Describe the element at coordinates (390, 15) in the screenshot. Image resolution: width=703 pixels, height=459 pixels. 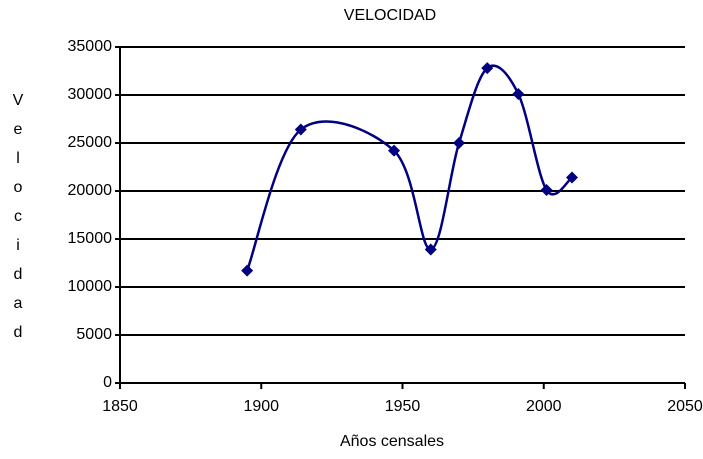
I see `chart-title: VELOCIDAD` at that location.